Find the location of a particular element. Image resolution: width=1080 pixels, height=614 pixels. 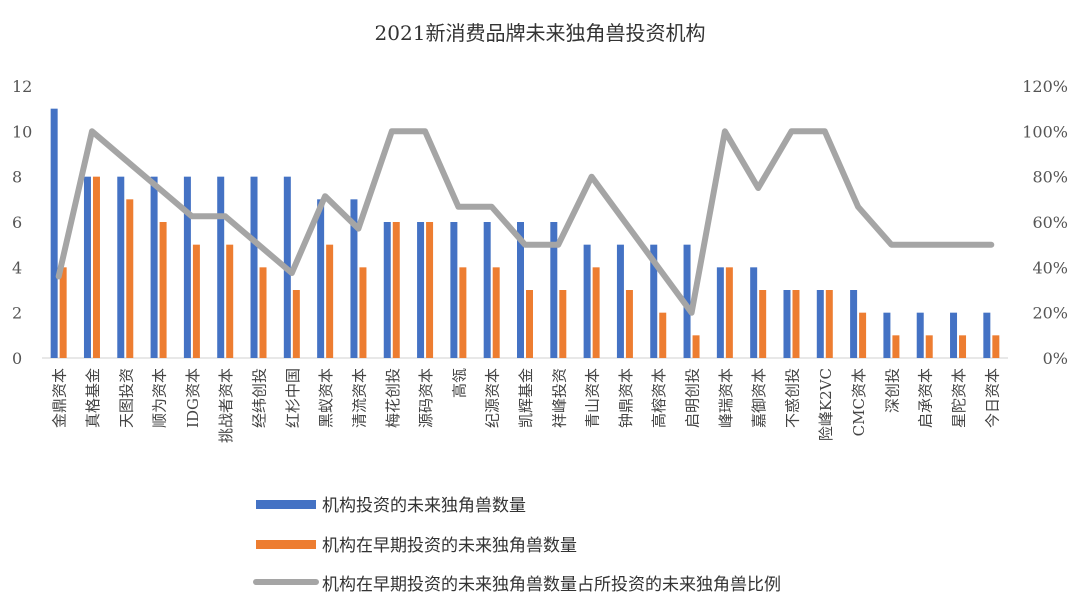

category-label: CMC资本 is located at coordinates (859, 402).